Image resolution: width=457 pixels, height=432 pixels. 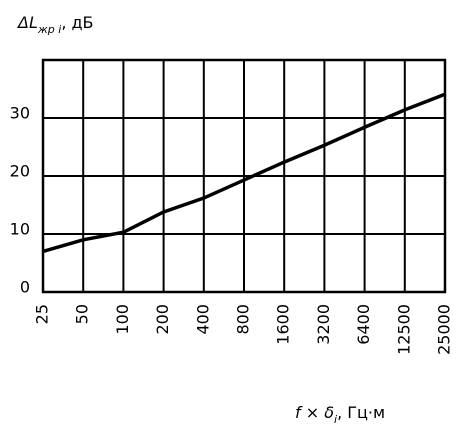 I want to click on y-tick-label: 20, so click(x=20, y=171).